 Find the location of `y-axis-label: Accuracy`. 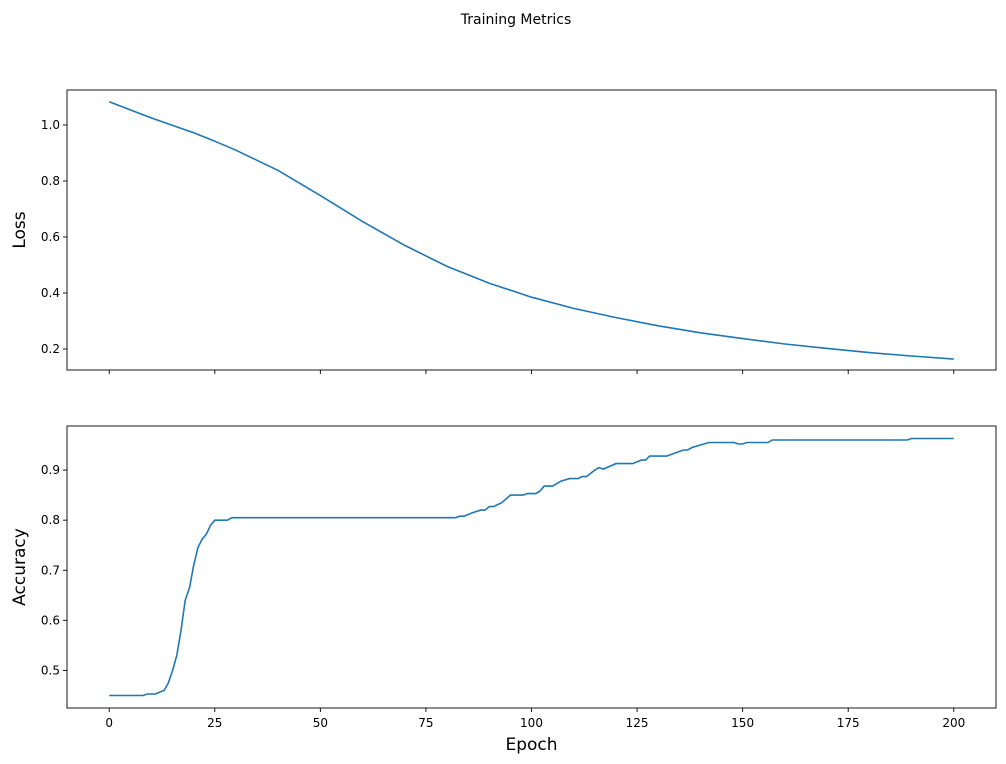

y-axis-label: Accuracy is located at coordinates (20, 567).